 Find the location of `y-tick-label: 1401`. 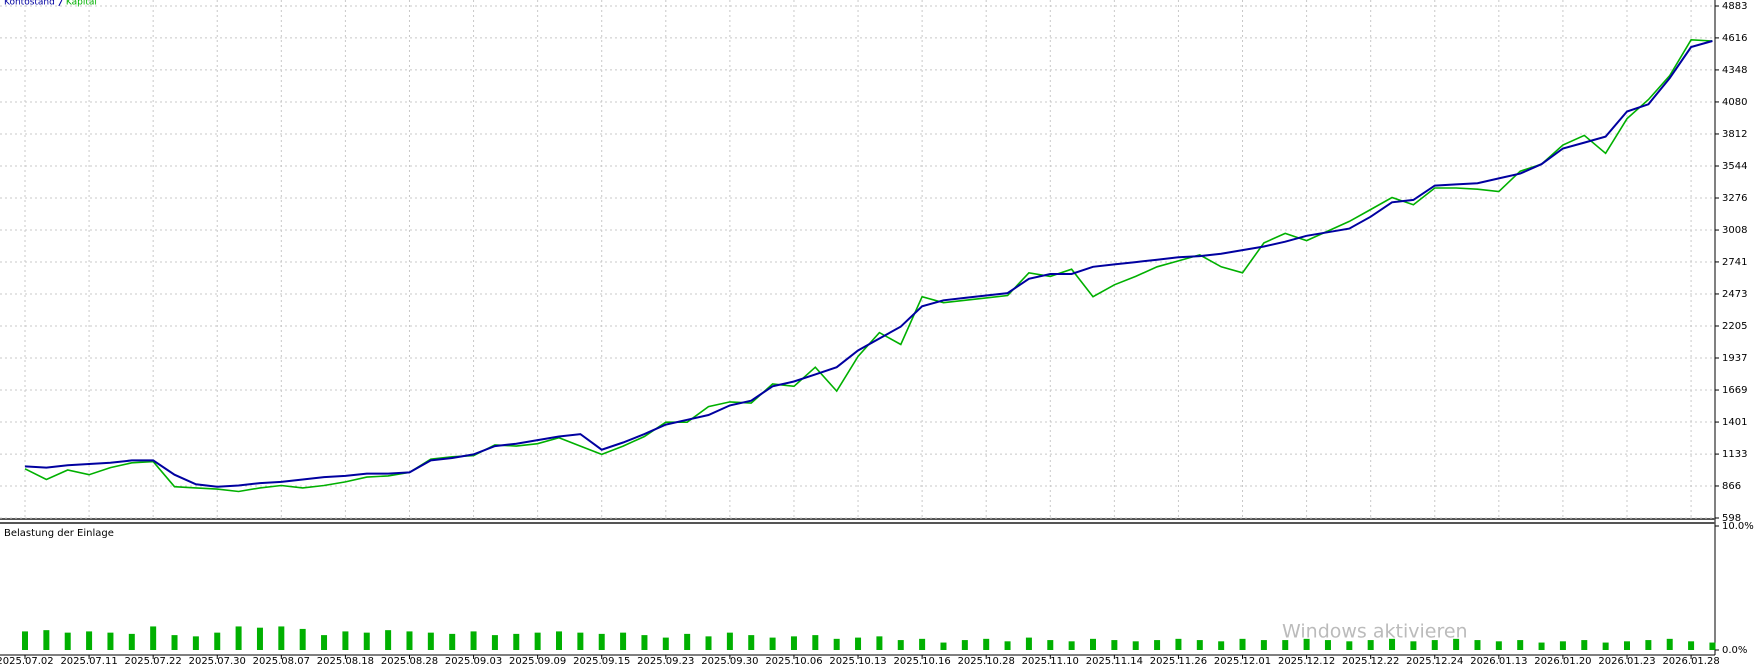

y-tick-label: 1401 is located at coordinates (1734, 422).